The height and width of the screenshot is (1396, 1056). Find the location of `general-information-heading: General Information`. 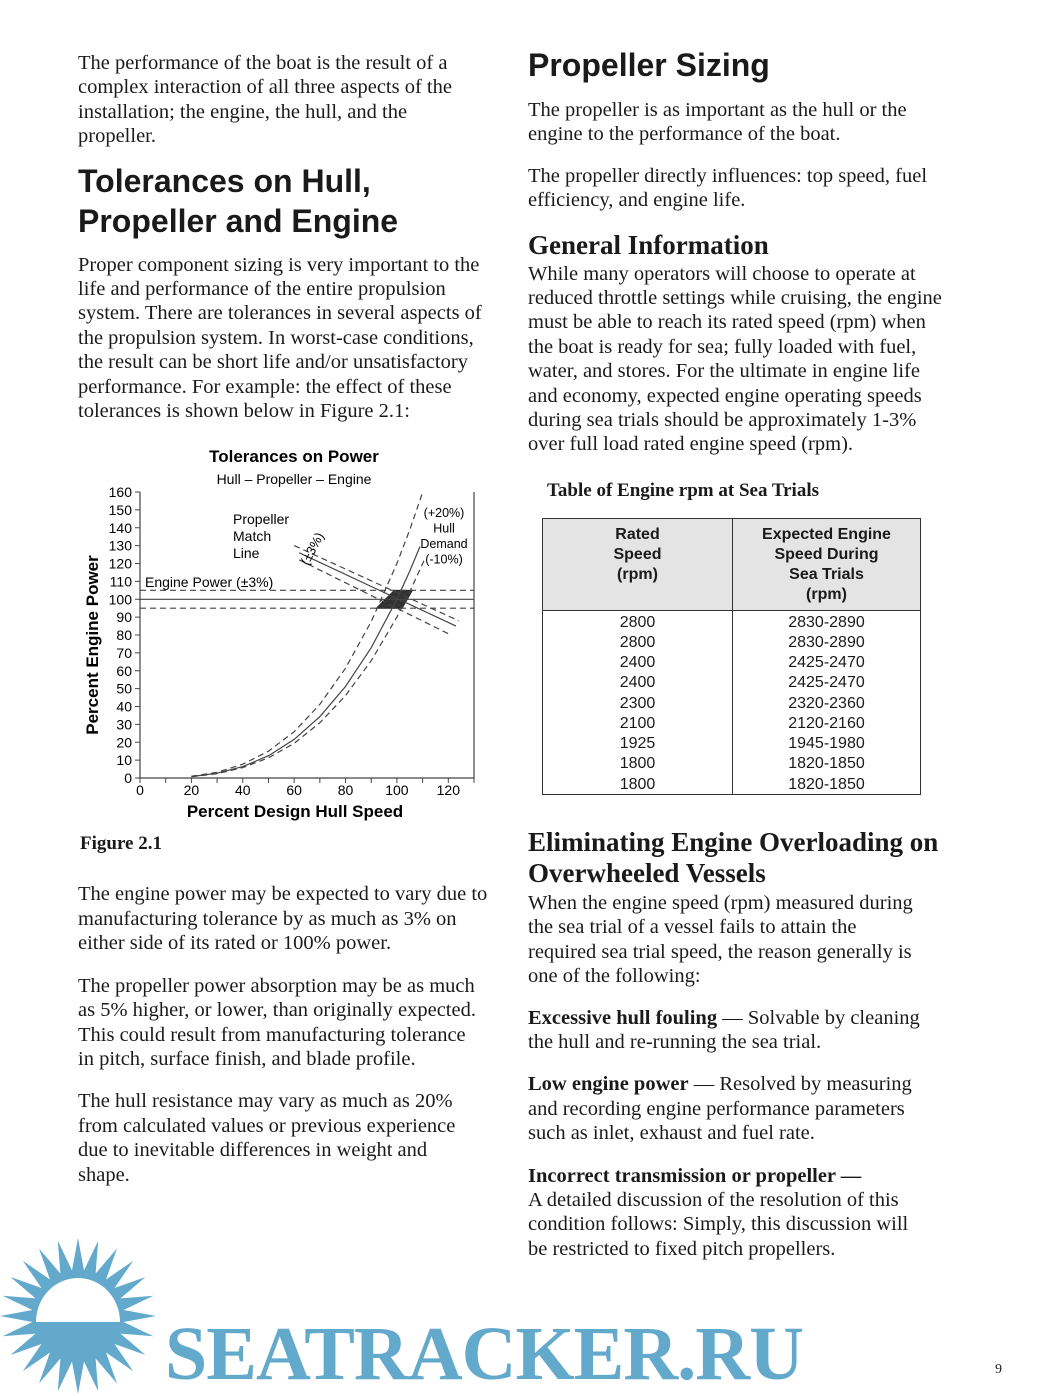

general-information-heading: General Information is located at coordinates (648, 244).